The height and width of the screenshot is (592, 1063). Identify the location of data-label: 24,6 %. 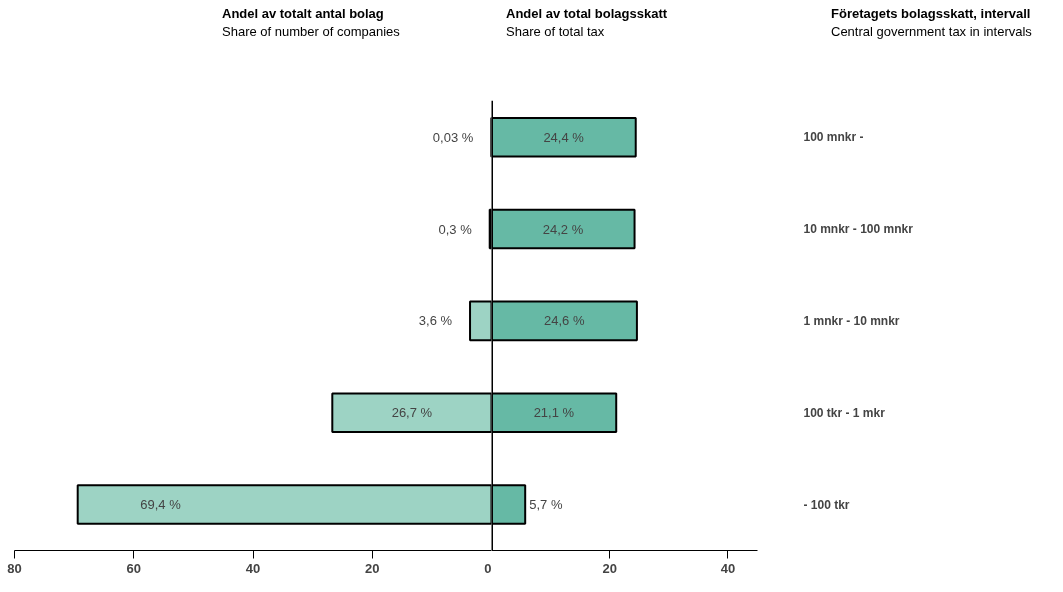
(564, 321).